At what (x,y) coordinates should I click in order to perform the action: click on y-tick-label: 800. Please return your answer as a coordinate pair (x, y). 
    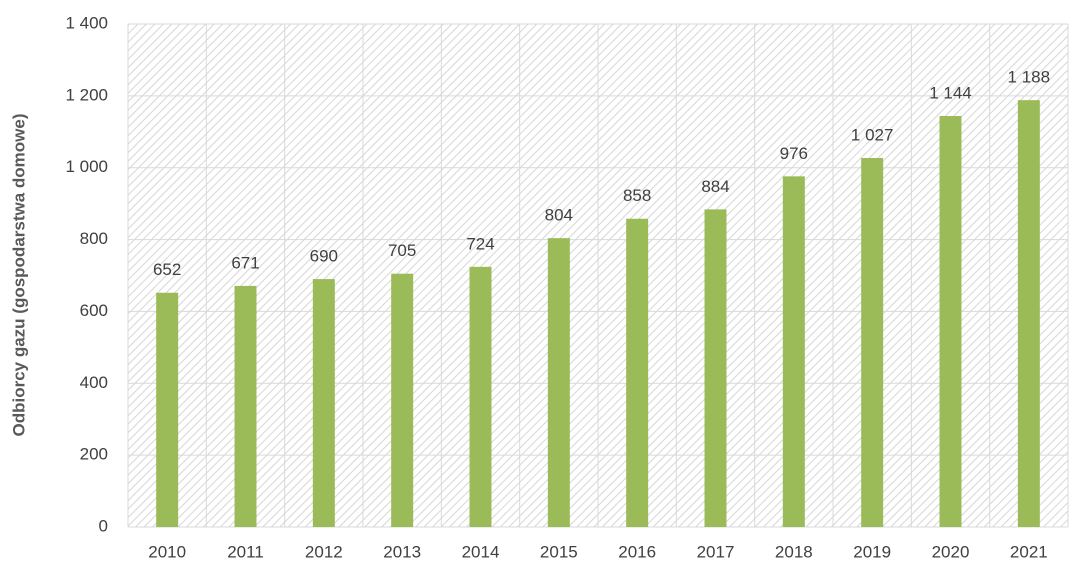
    Looking at the image, I should click on (94, 238).